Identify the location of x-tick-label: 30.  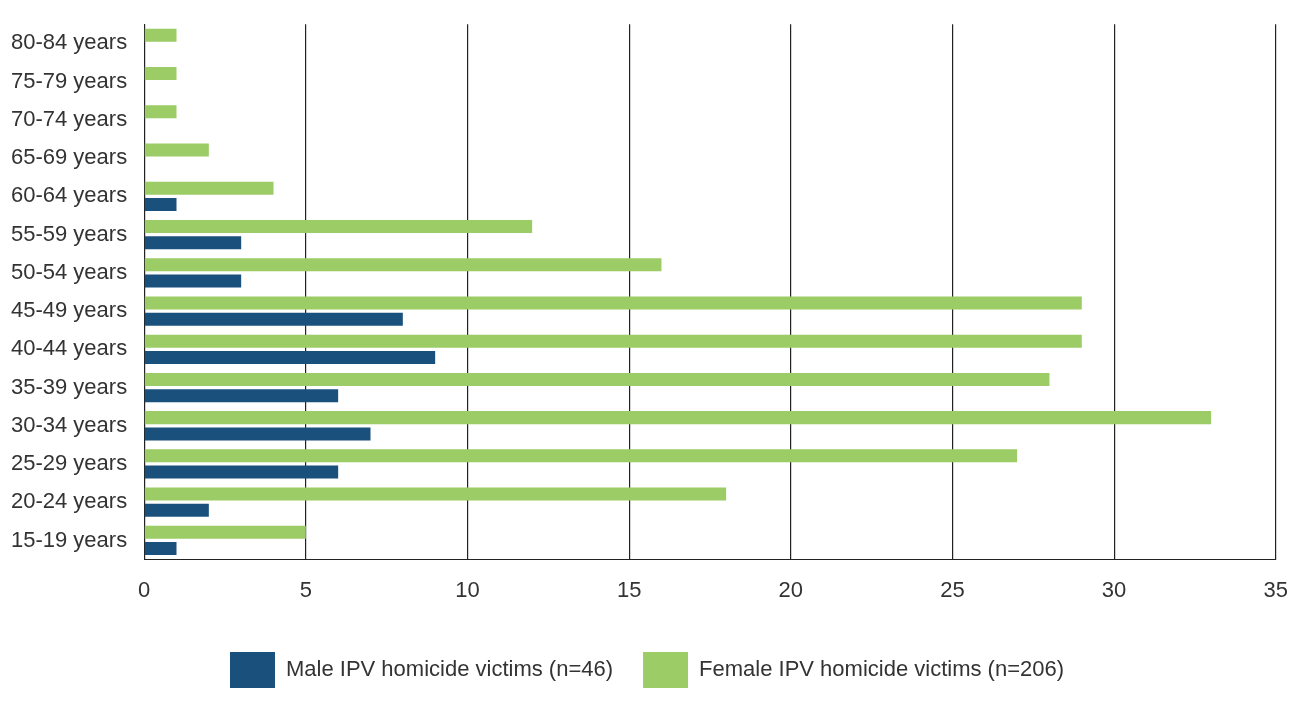
(1114, 589).